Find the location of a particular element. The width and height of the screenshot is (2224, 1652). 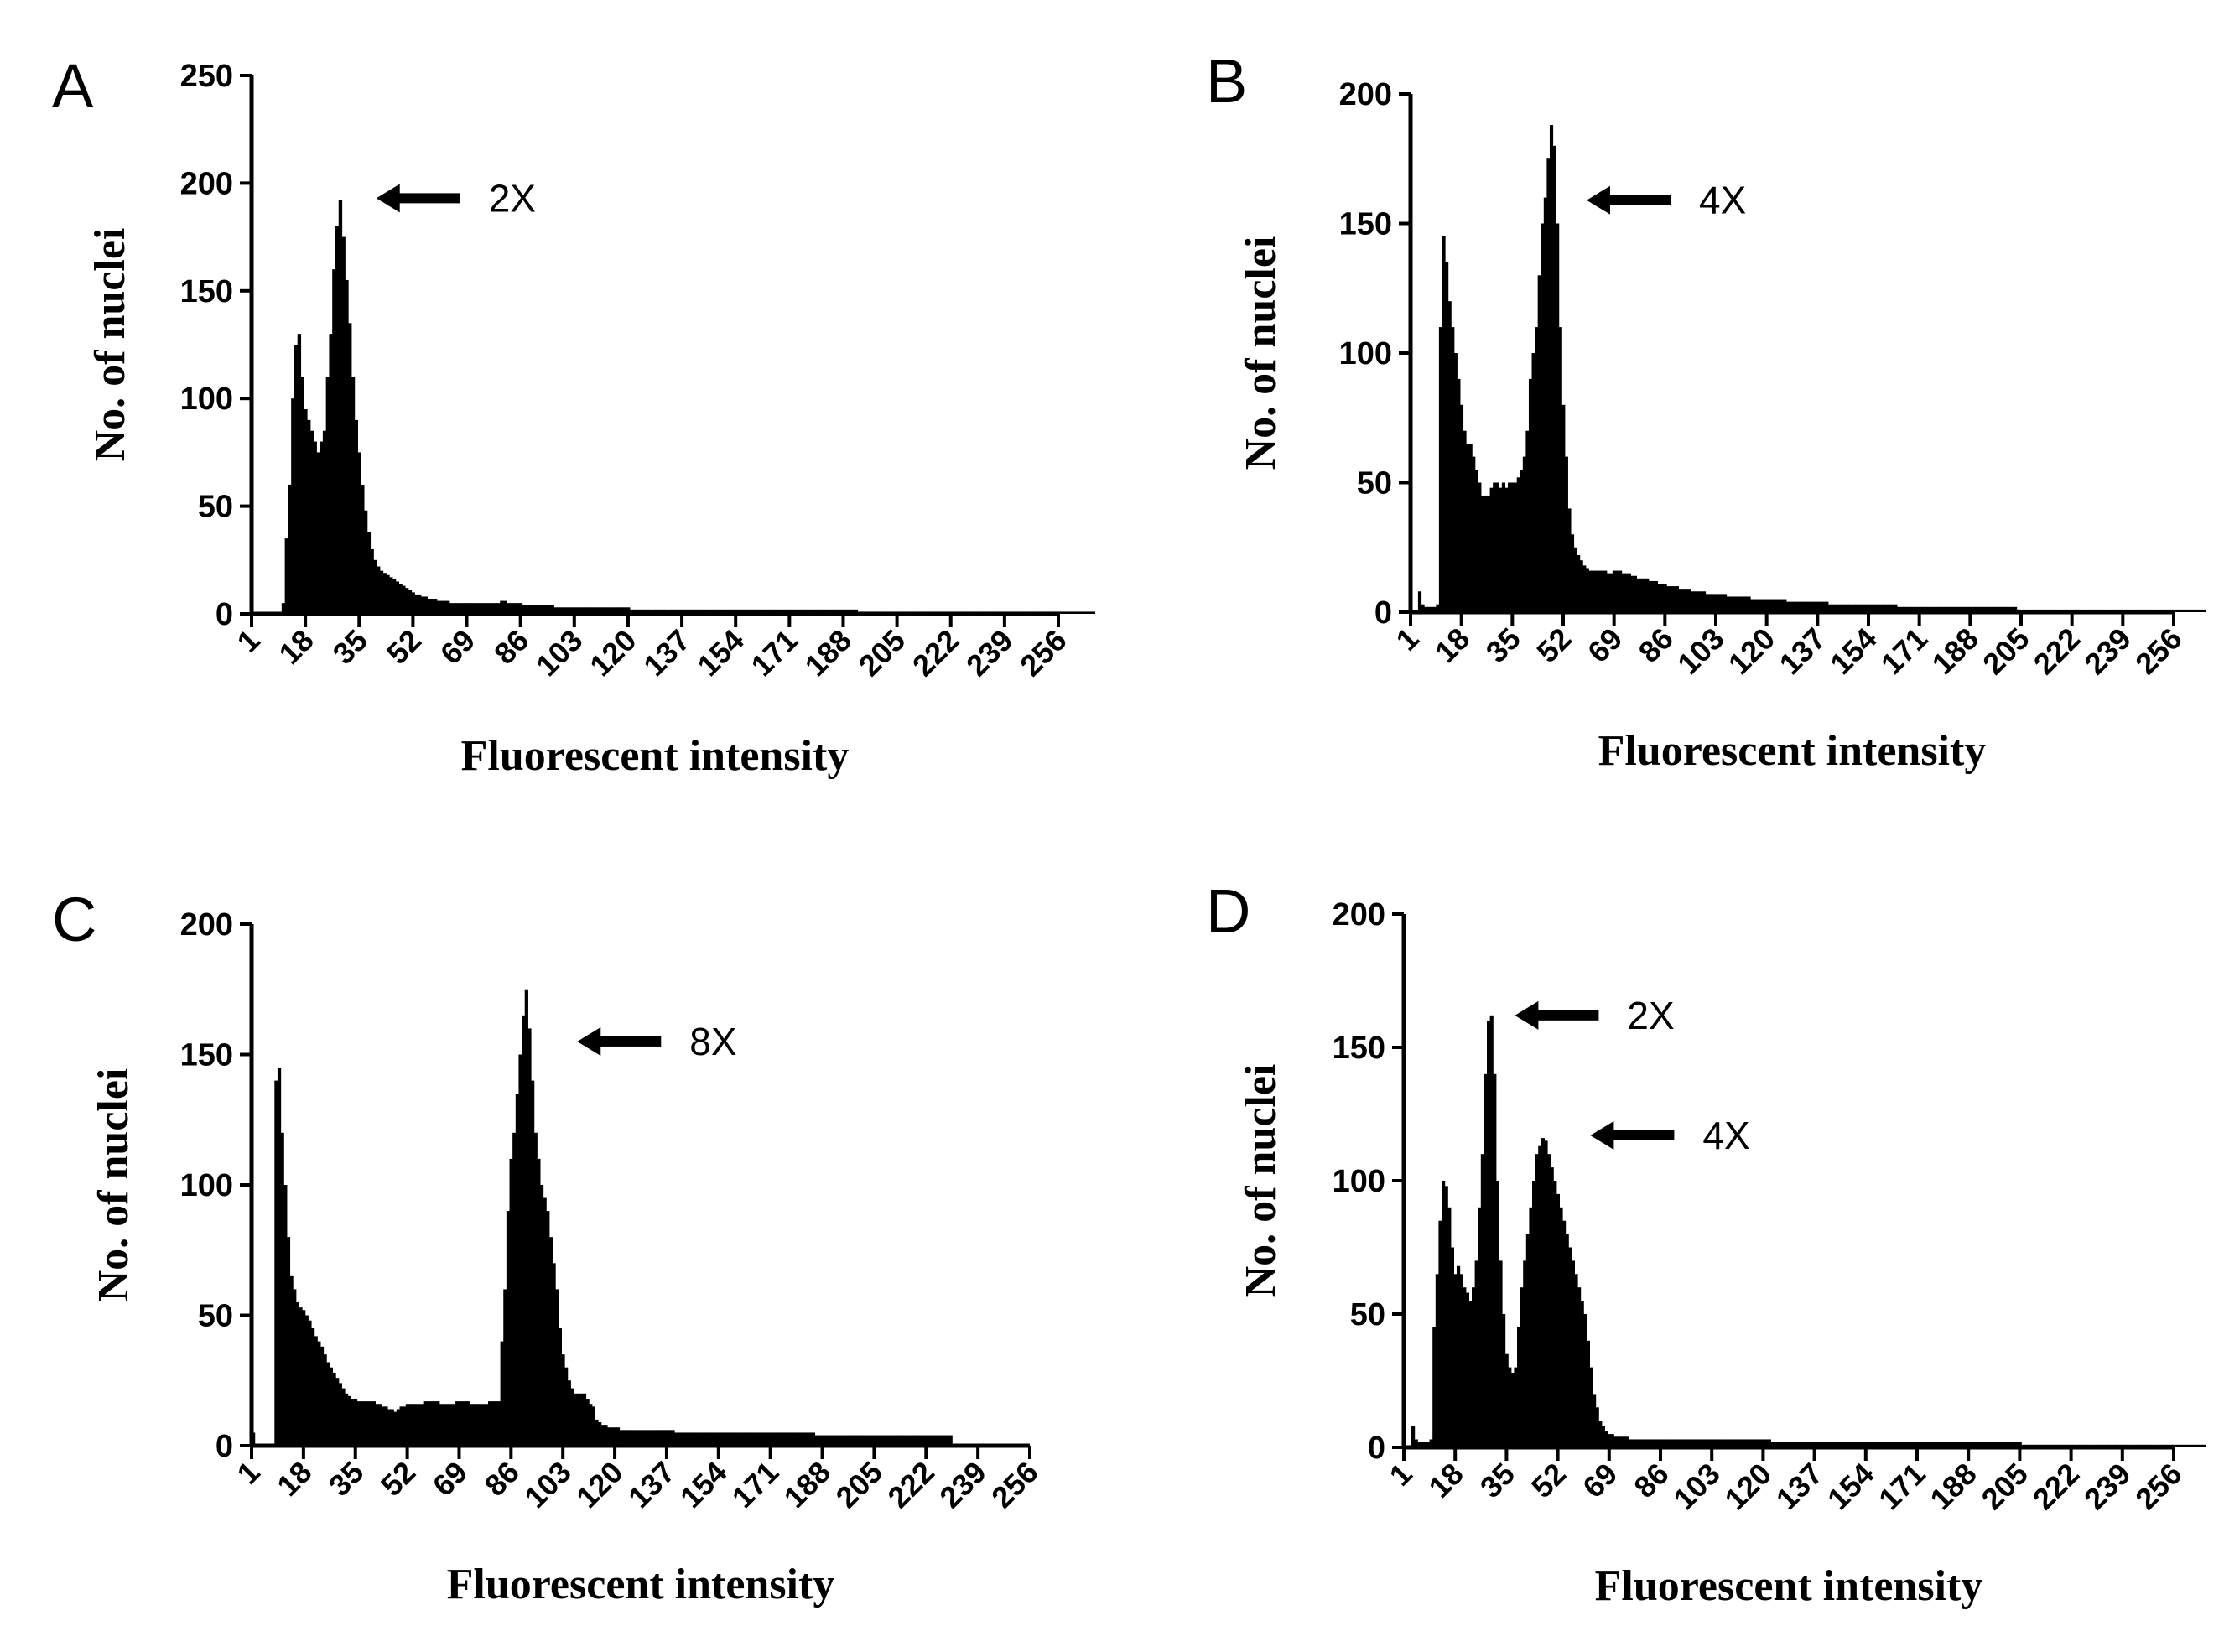

x-tick-label: 137 is located at coordinates (651, 1484).